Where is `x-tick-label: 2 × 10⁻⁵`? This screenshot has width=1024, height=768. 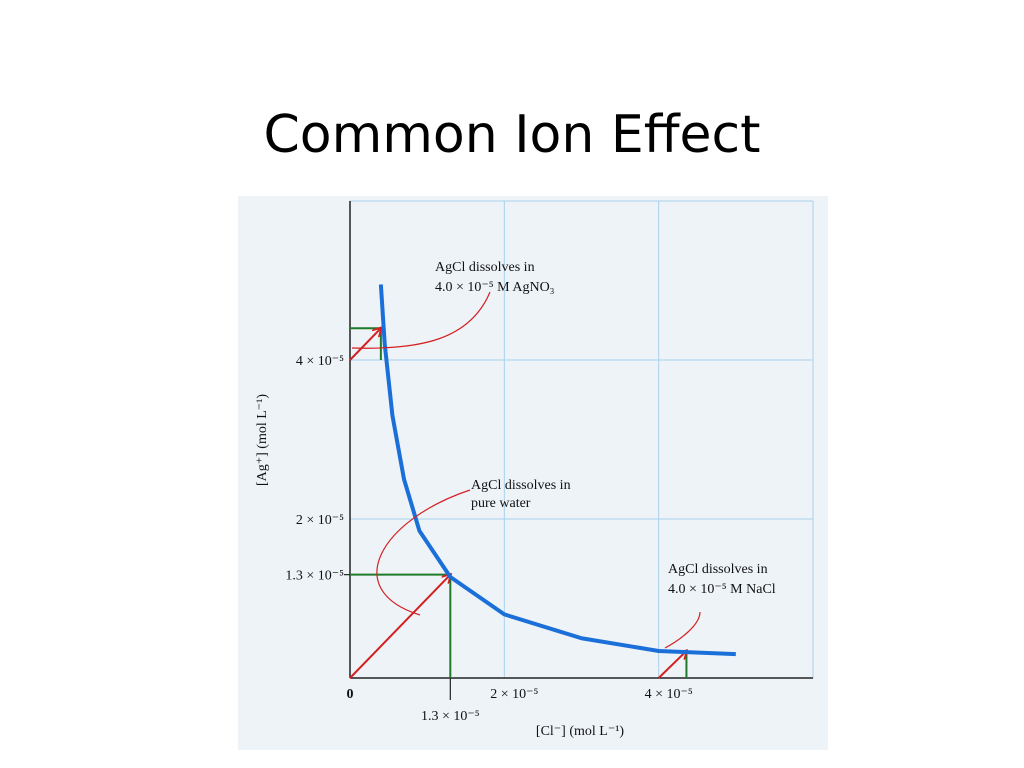
x-tick-label: 2 × 10⁻⁵ is located at coordinates (514, 694).